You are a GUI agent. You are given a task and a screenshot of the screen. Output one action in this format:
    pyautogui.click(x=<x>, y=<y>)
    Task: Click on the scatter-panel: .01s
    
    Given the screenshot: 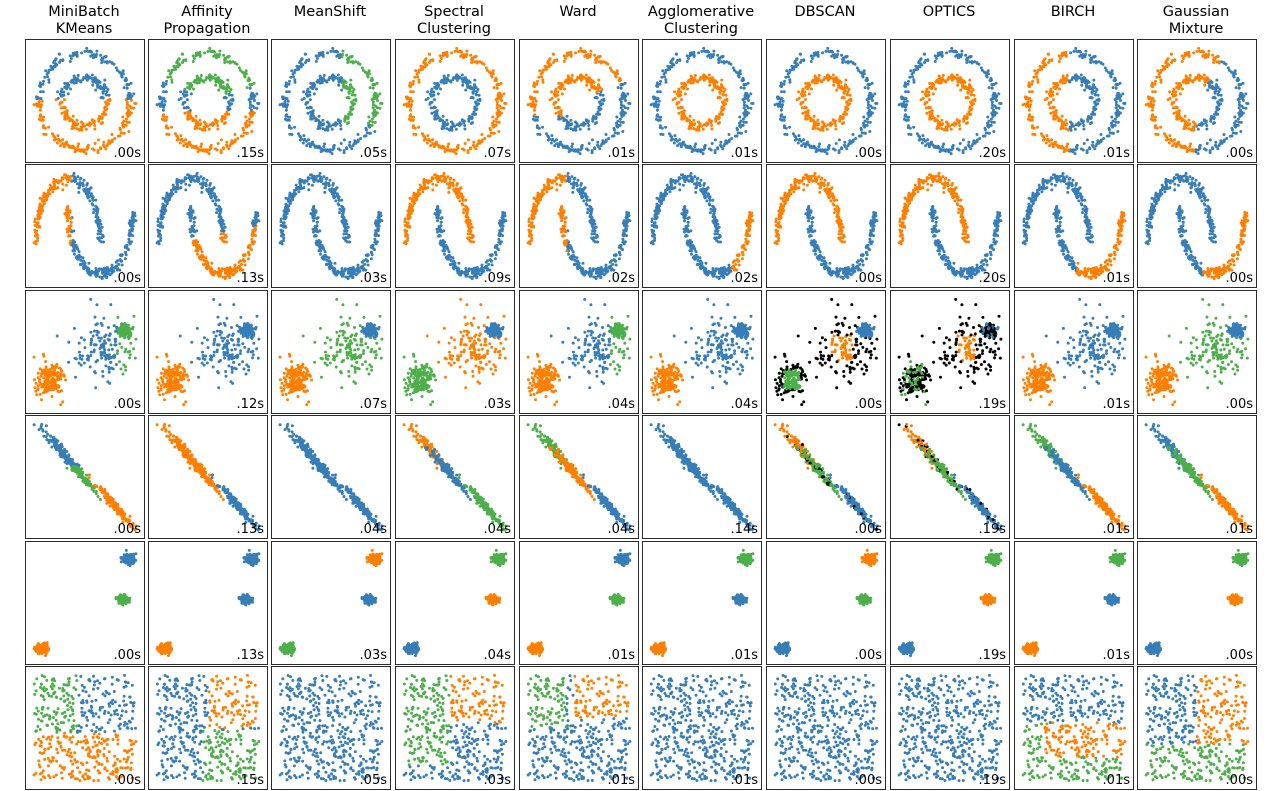 What is the action you would take?
    pyautogui.click(x=579, y=101)
    